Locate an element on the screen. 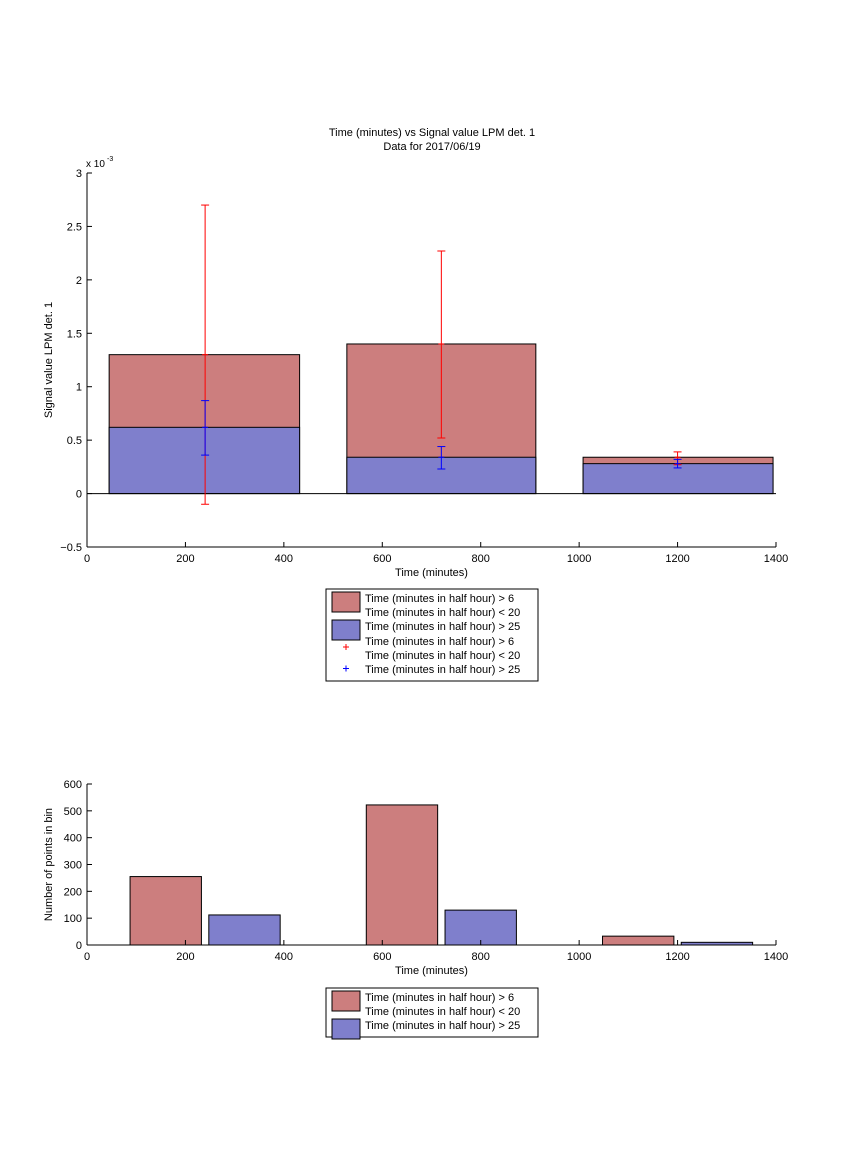 This screenshot has width=864, height=1152. y-tick-label: 1.5 is located at coordinates (74, 334).